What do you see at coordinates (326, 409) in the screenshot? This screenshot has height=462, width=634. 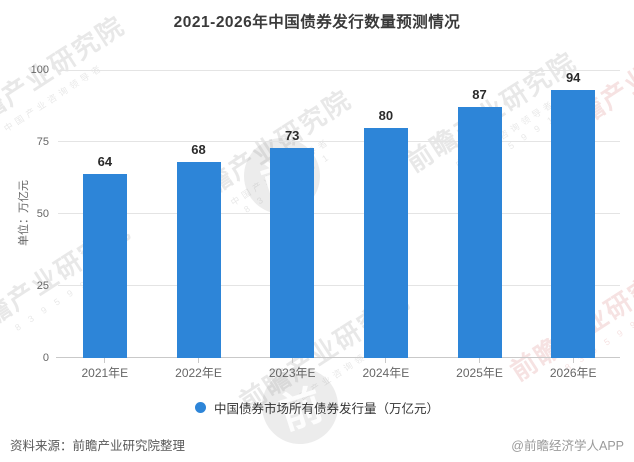 I see `legend-label: 中国债券市场所有债券发行量（万亿元）` at bounding box center [326, 409].